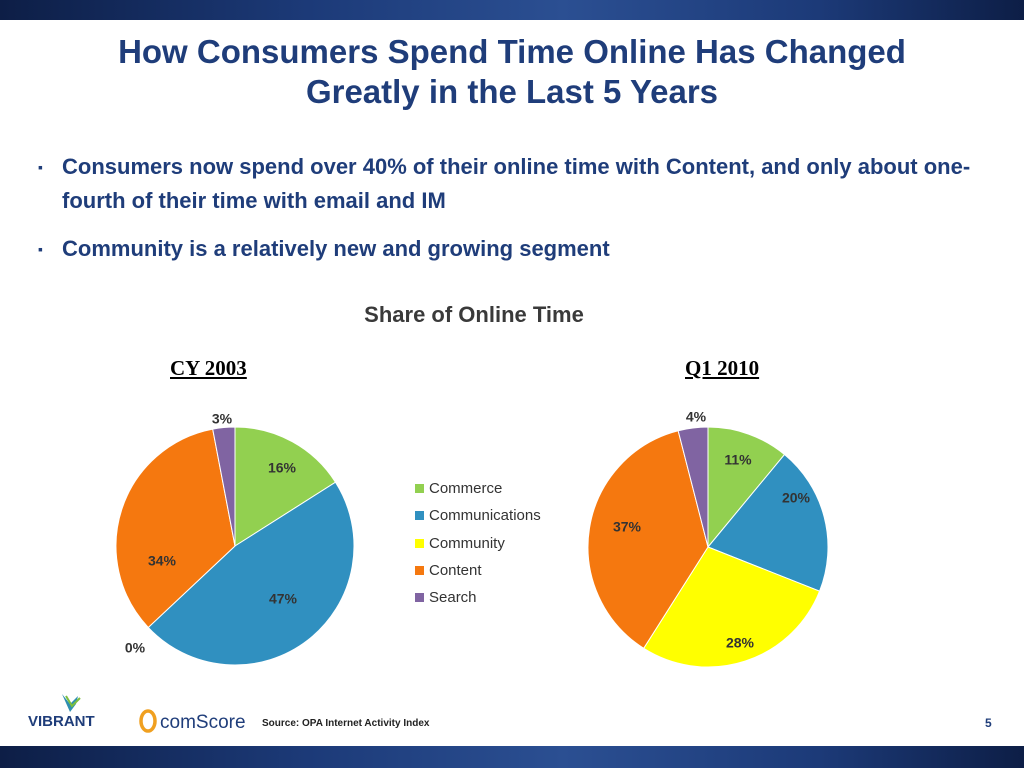 The height and width of the screenshot is (768, 1024). I want to click on legend-item-search: Search, so click(478, 597).